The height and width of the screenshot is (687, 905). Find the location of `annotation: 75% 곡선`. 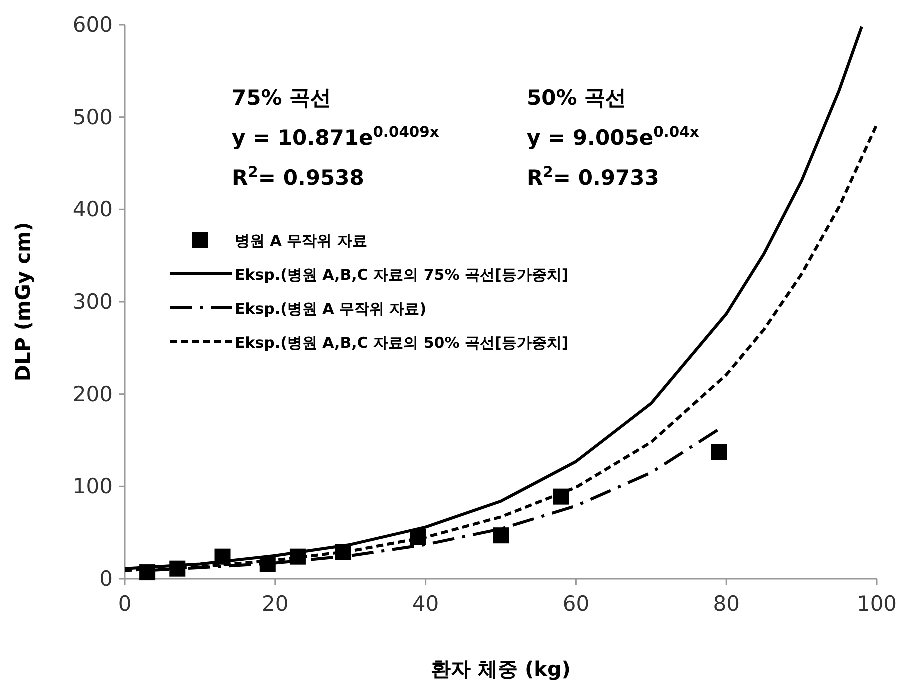

annotation: 75% 곡선 is located at coordinates (282, 98).